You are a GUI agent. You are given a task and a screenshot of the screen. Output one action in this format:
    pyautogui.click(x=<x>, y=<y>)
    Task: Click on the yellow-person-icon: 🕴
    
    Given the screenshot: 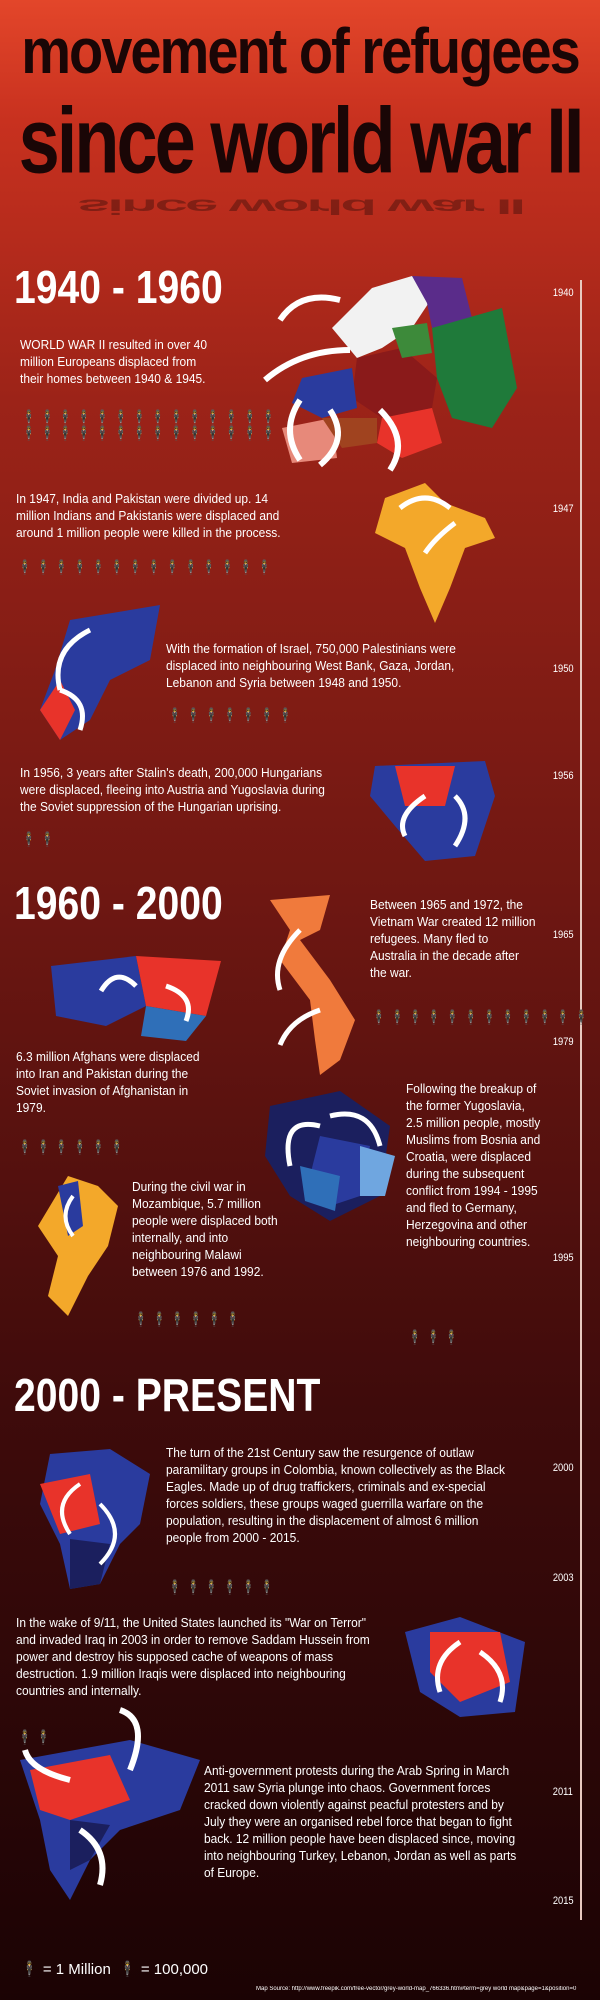 What is the action you would take?
    pyautogui.click(x=127, y=1969)
    